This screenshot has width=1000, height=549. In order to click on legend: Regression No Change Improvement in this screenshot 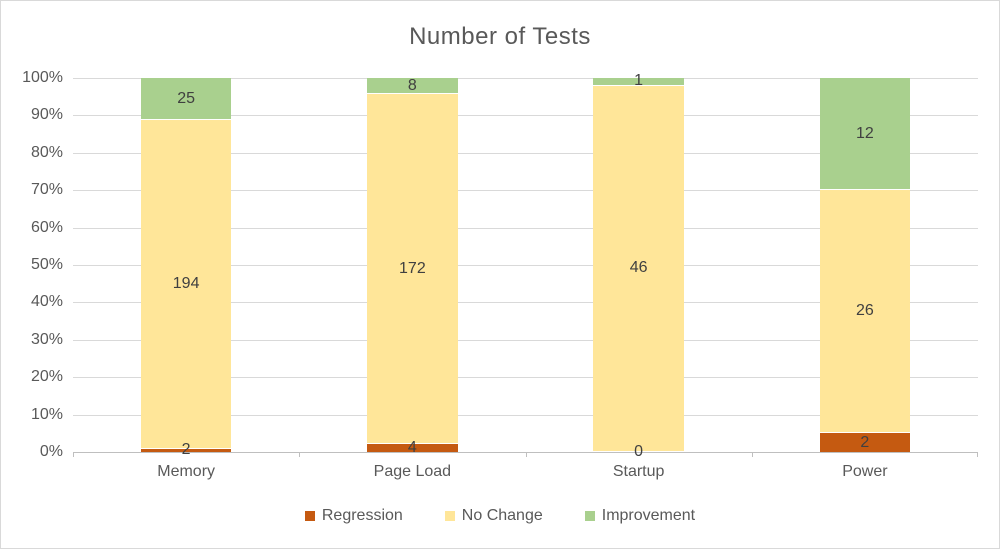, I will do `click(500, 516)`.